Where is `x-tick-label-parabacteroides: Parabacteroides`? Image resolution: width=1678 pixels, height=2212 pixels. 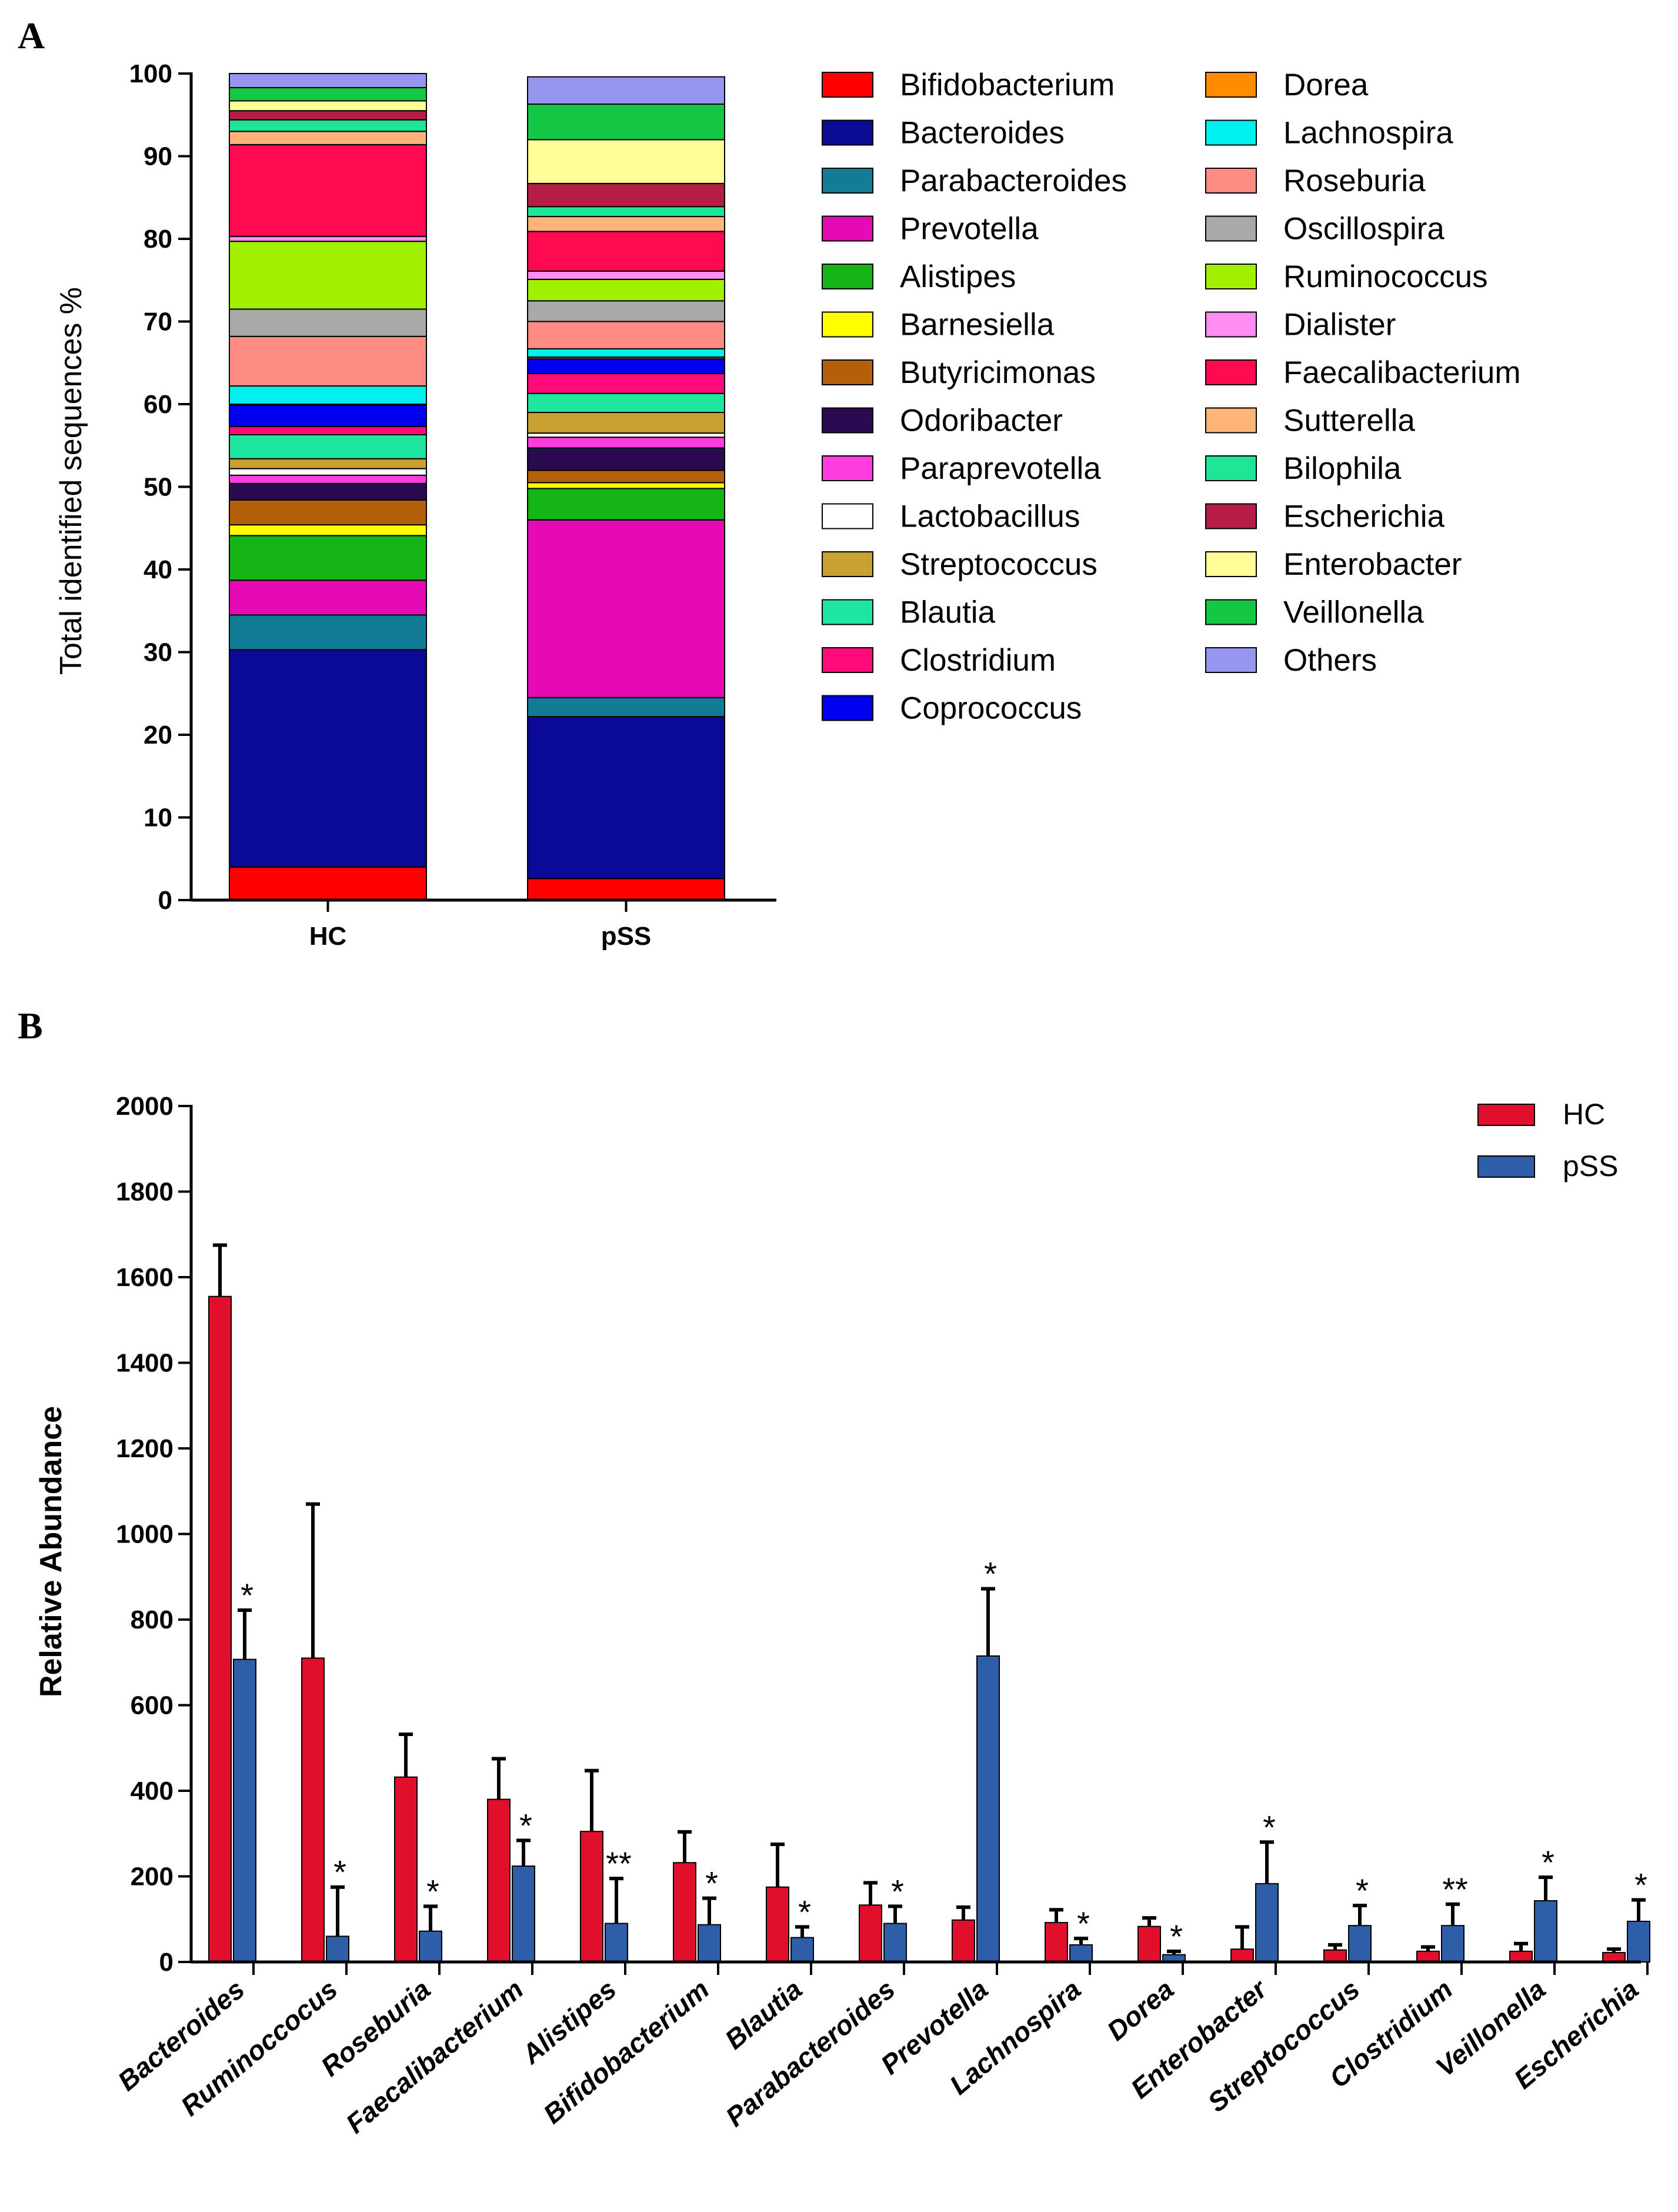 x-tick-label-parabacteroides: Parabacteroides is located at coordinates (811, 2053).